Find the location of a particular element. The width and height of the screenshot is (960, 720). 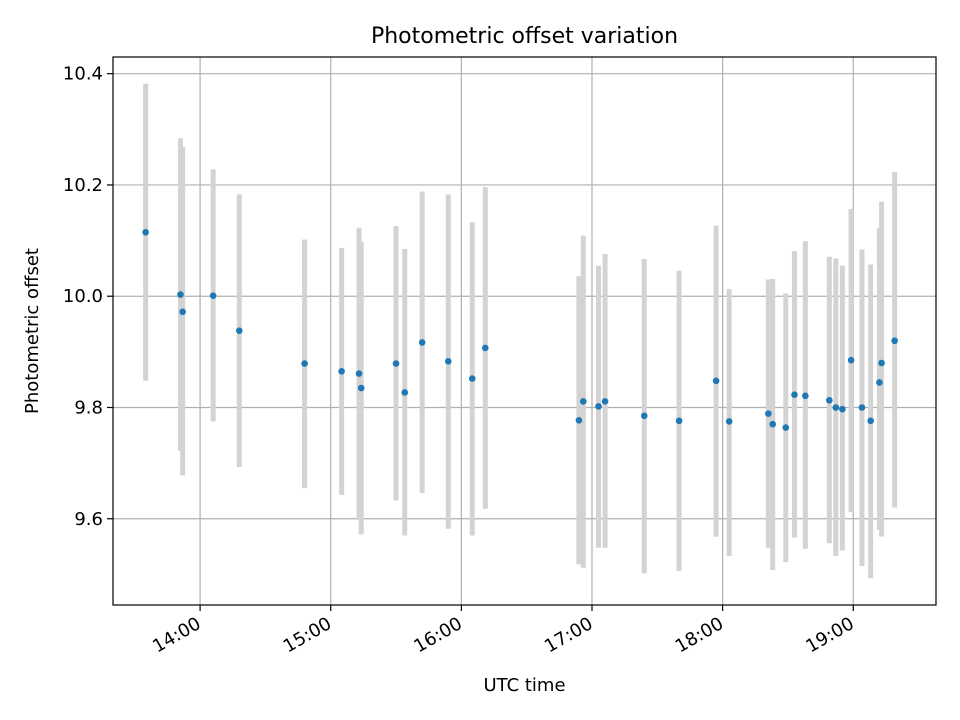

y-tick-label: 9.6 is located at coordinates (88, 519).